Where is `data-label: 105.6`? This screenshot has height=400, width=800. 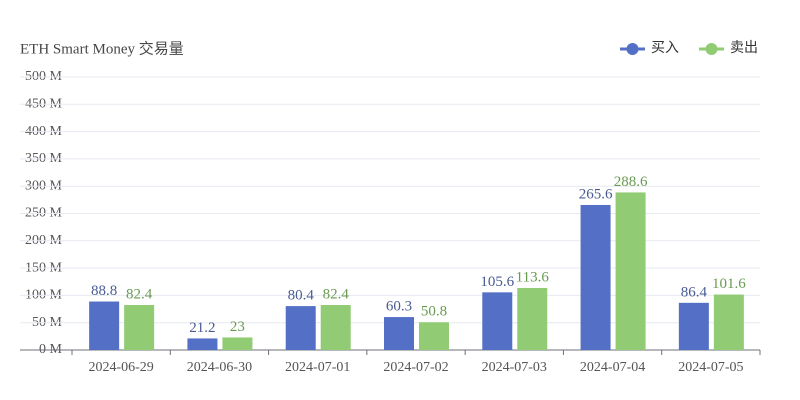
data-label: 105.6 is located at coordinates (497, 282).